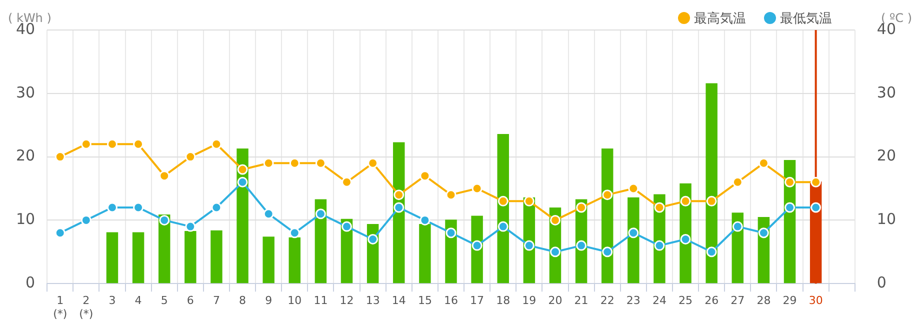 Image resolution: width=918 pixels, height=324 pixels. What do you see at coordinates (806, 18) in the screenshot?
I see `legend-label: 最低気温` at bounding box center [806, 18].